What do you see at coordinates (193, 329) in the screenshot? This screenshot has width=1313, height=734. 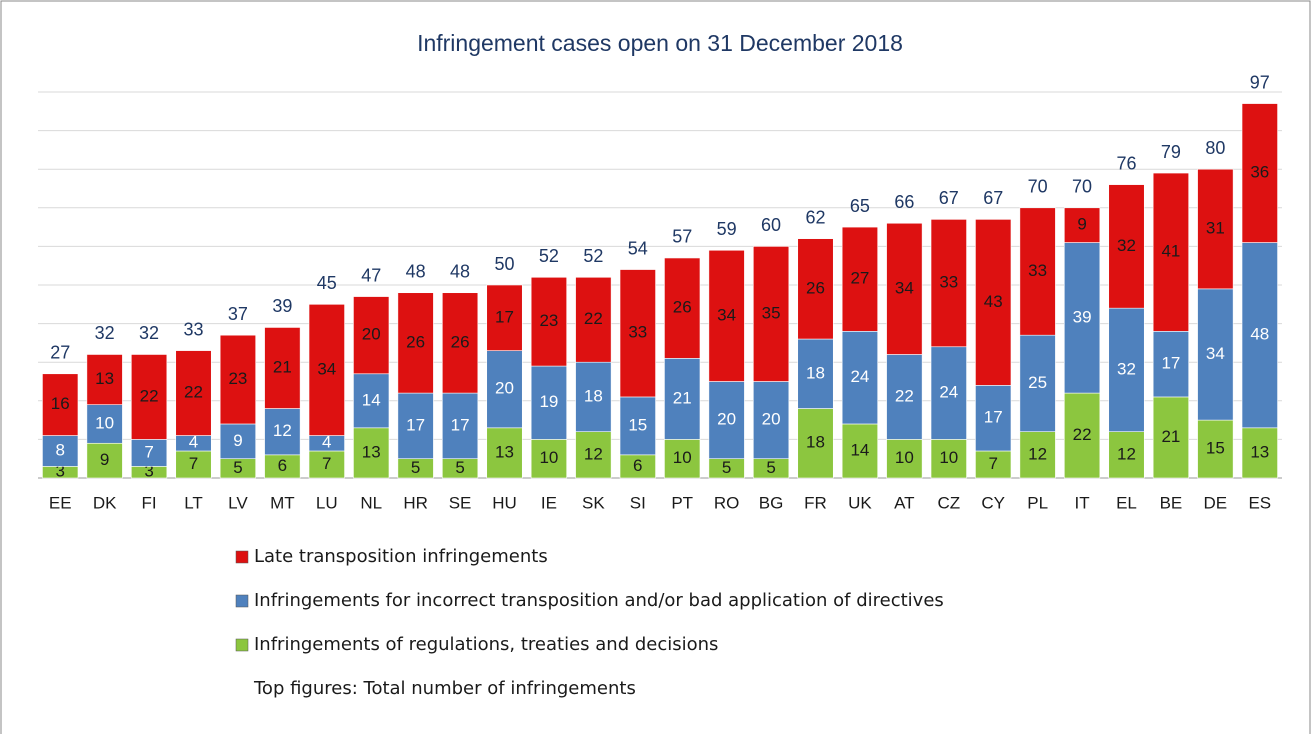 I see `total-label: 33` at bounding box center [193, 329].